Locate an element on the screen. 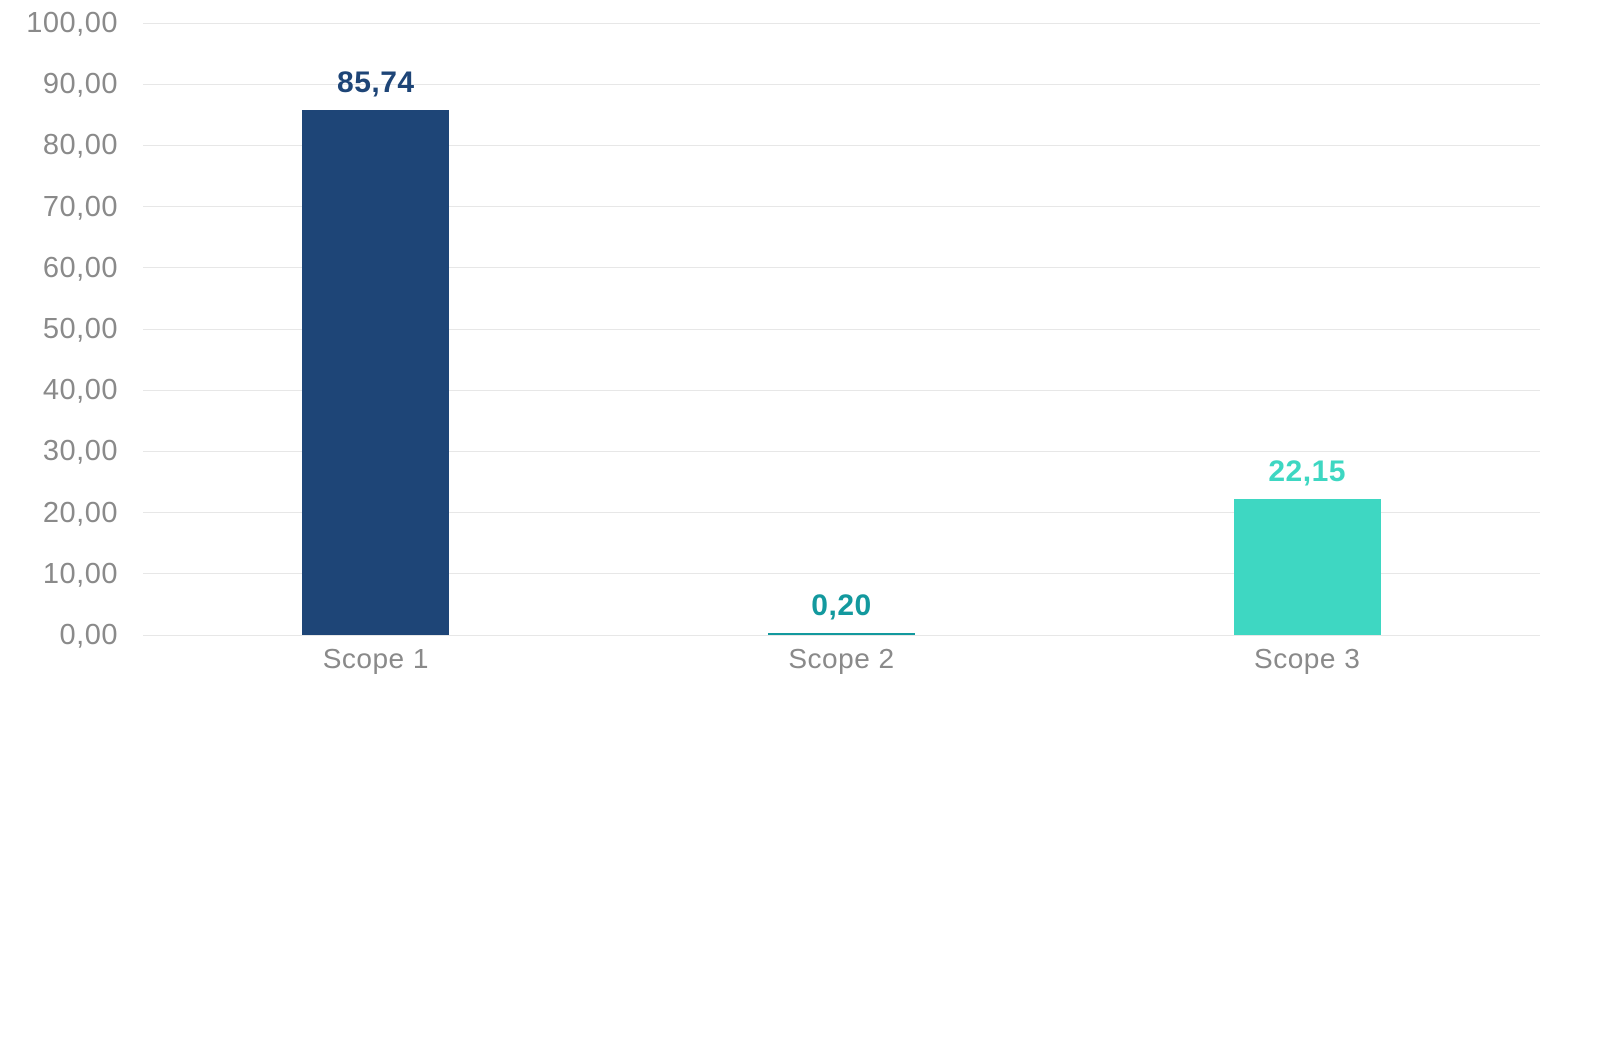 Image resolution: width=1600 pixels, height=1050 pixels. bar-value-label: 0,20 is located at coordinates (841, 605).